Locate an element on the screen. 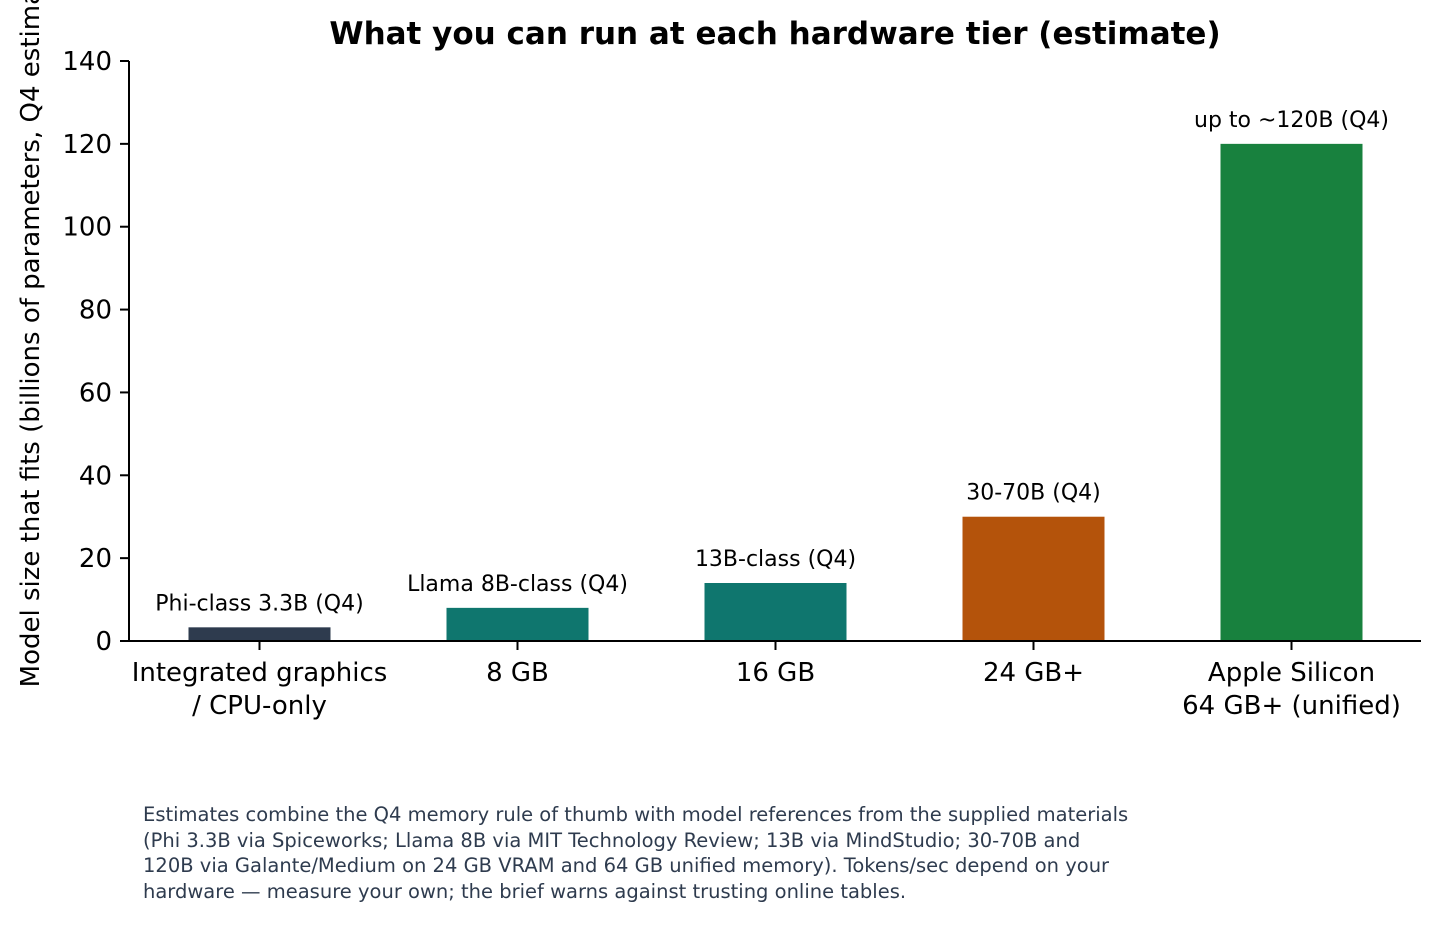  data-label: 13B-class (Q4) is located at coordinates (775, 559).